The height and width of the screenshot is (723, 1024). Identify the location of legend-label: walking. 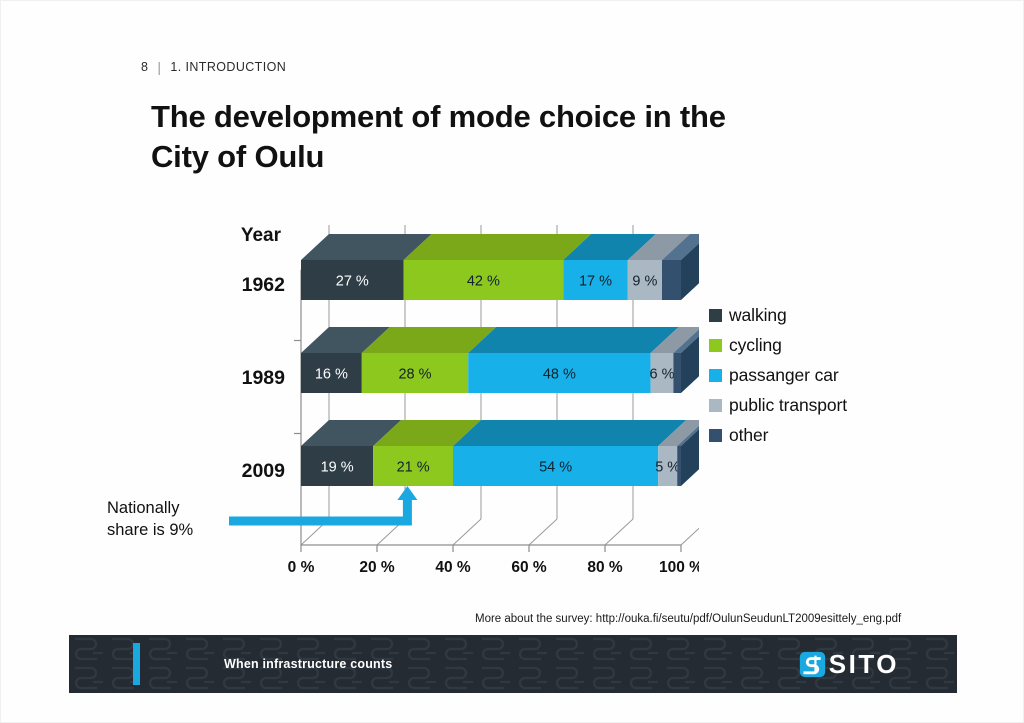
(758, 315).